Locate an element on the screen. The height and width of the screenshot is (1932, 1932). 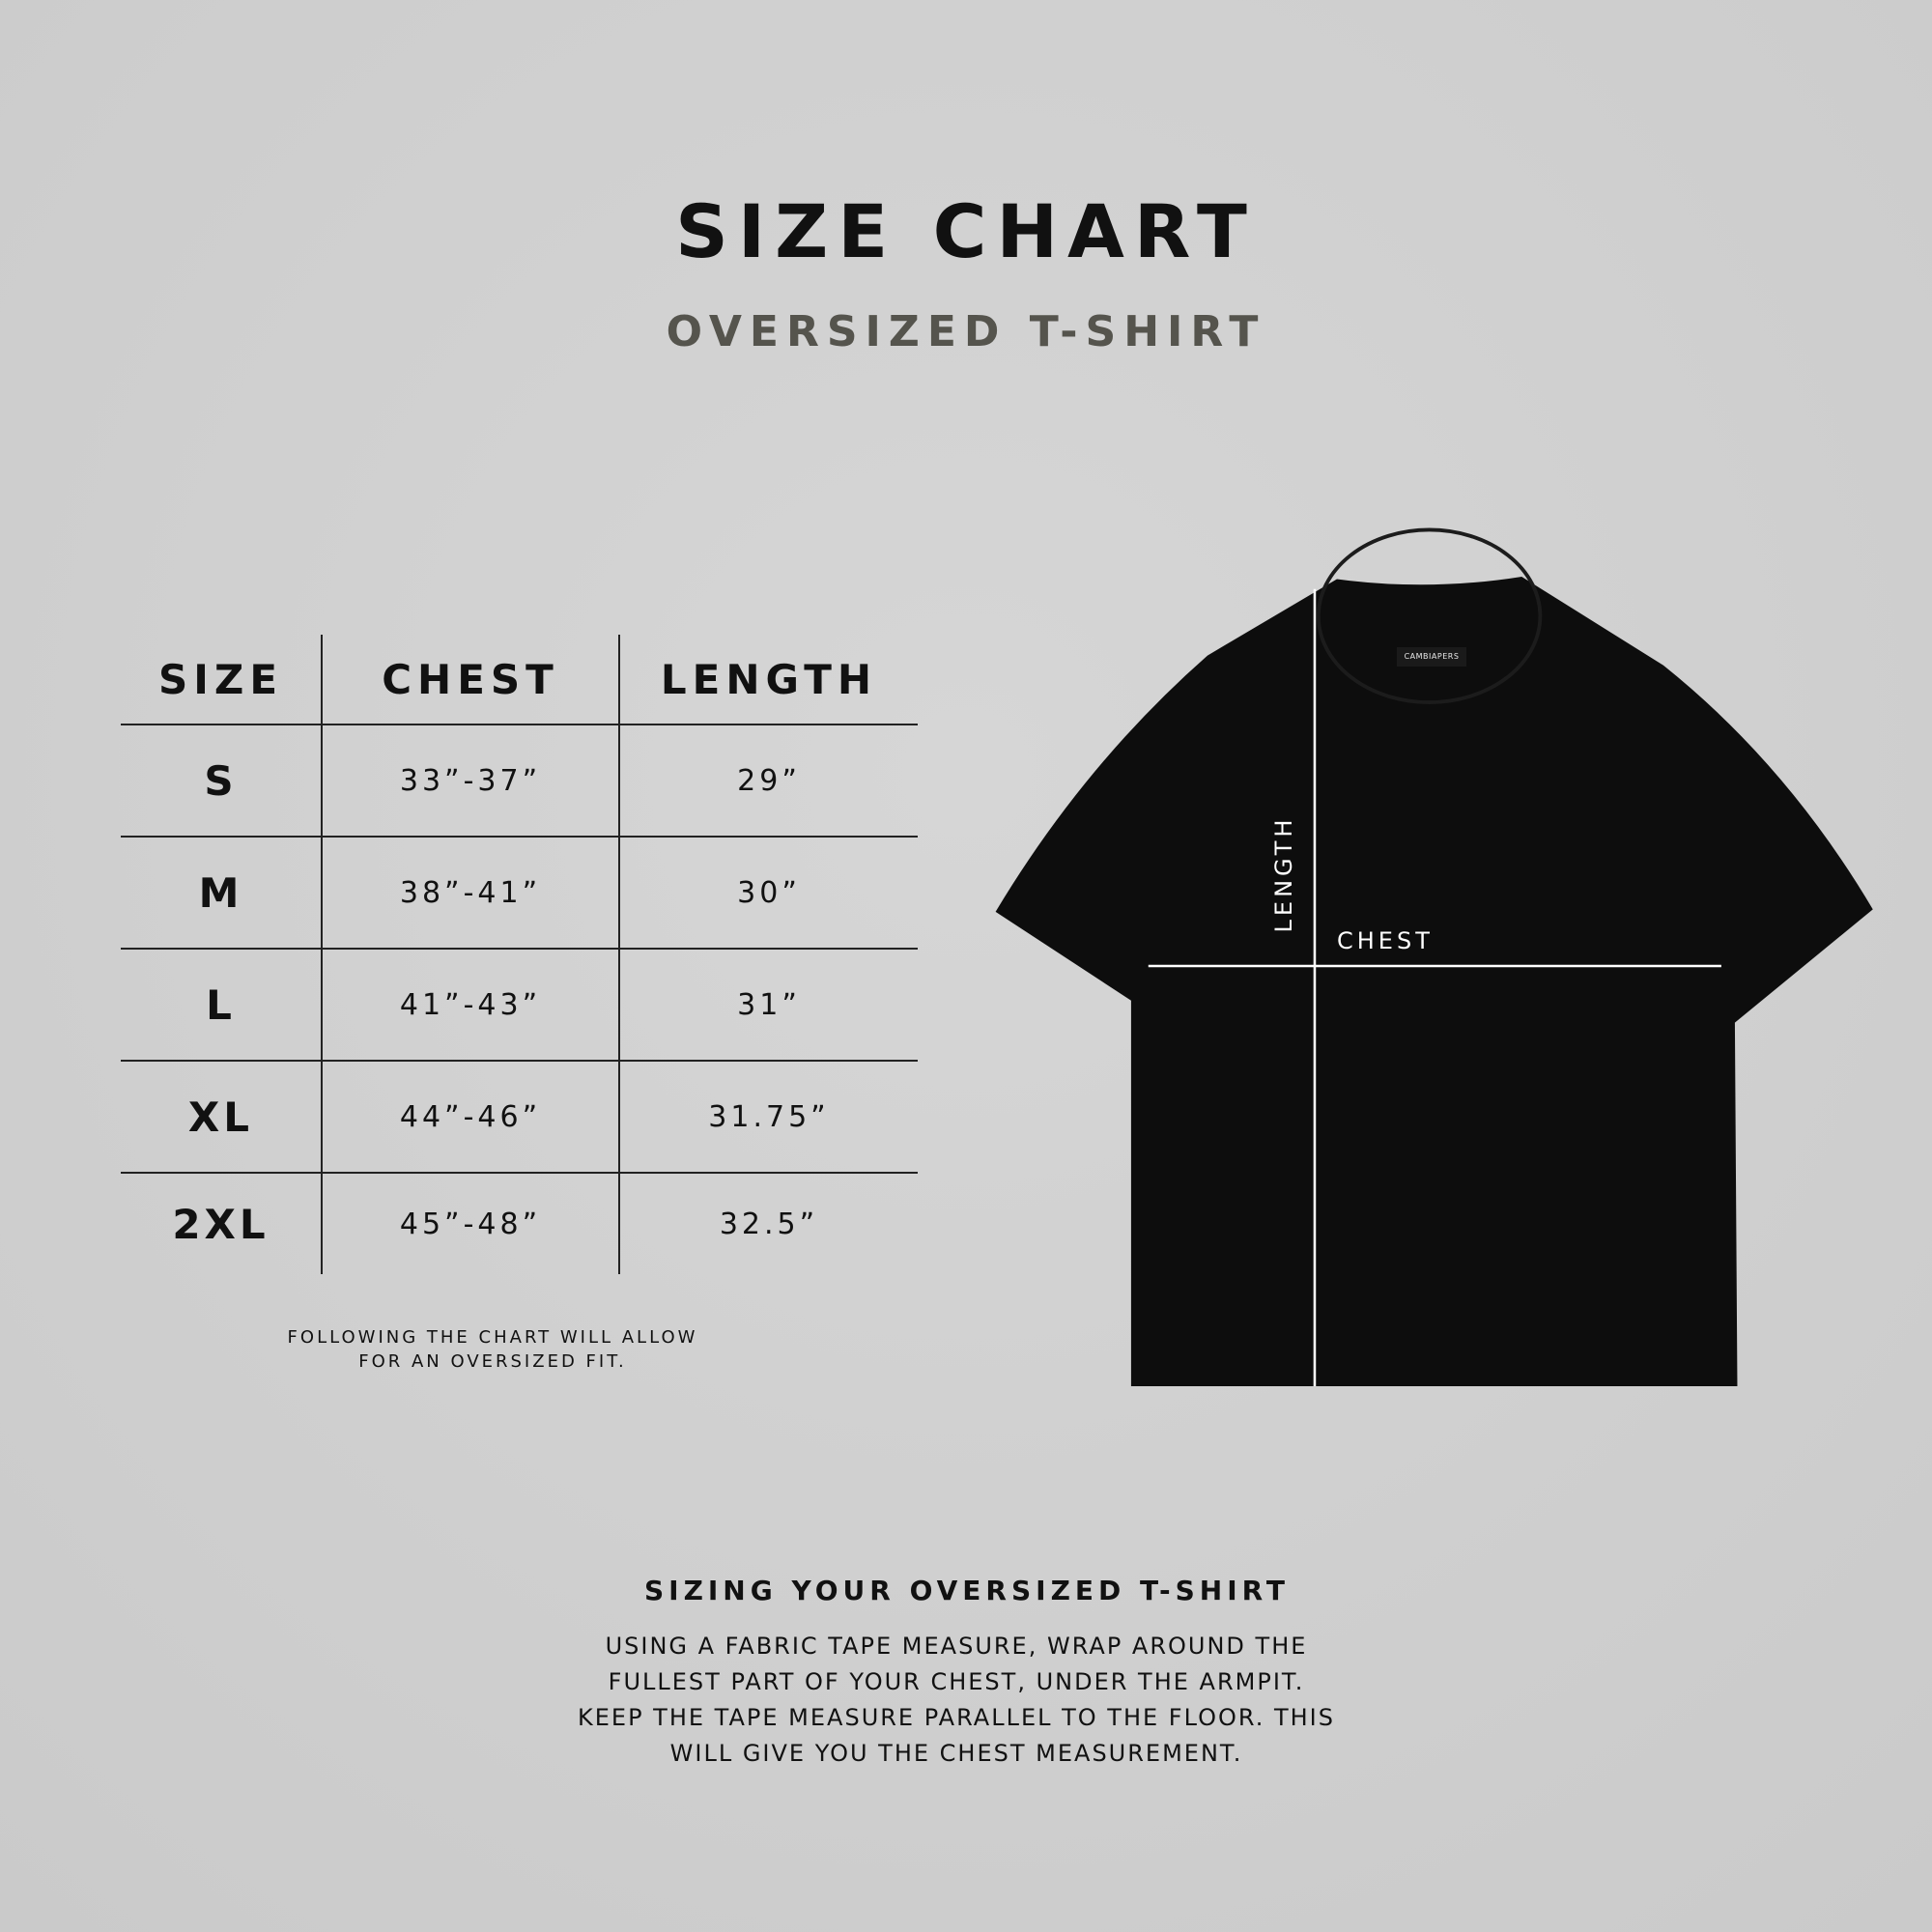
table-row: 2XL 45”-48” 32.5” is located at coordinates (519, 1223).